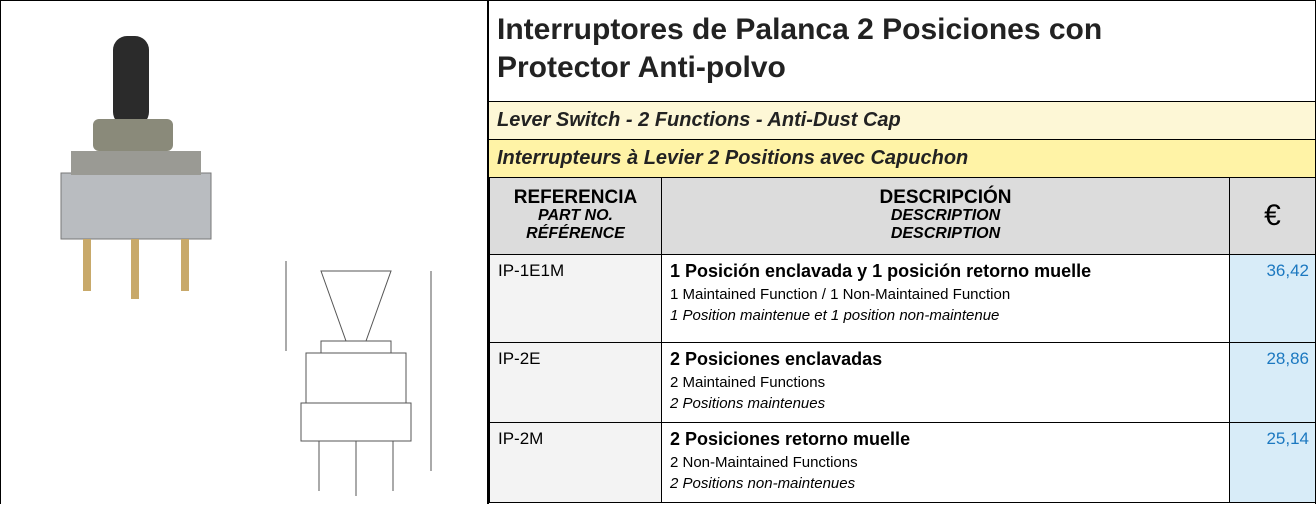 This screenshot has height=509, width=1316. What do you see at coordinates (1272, 462) in the screenshot?
I see `price: 25,14` at bounding box center [1272, 462].